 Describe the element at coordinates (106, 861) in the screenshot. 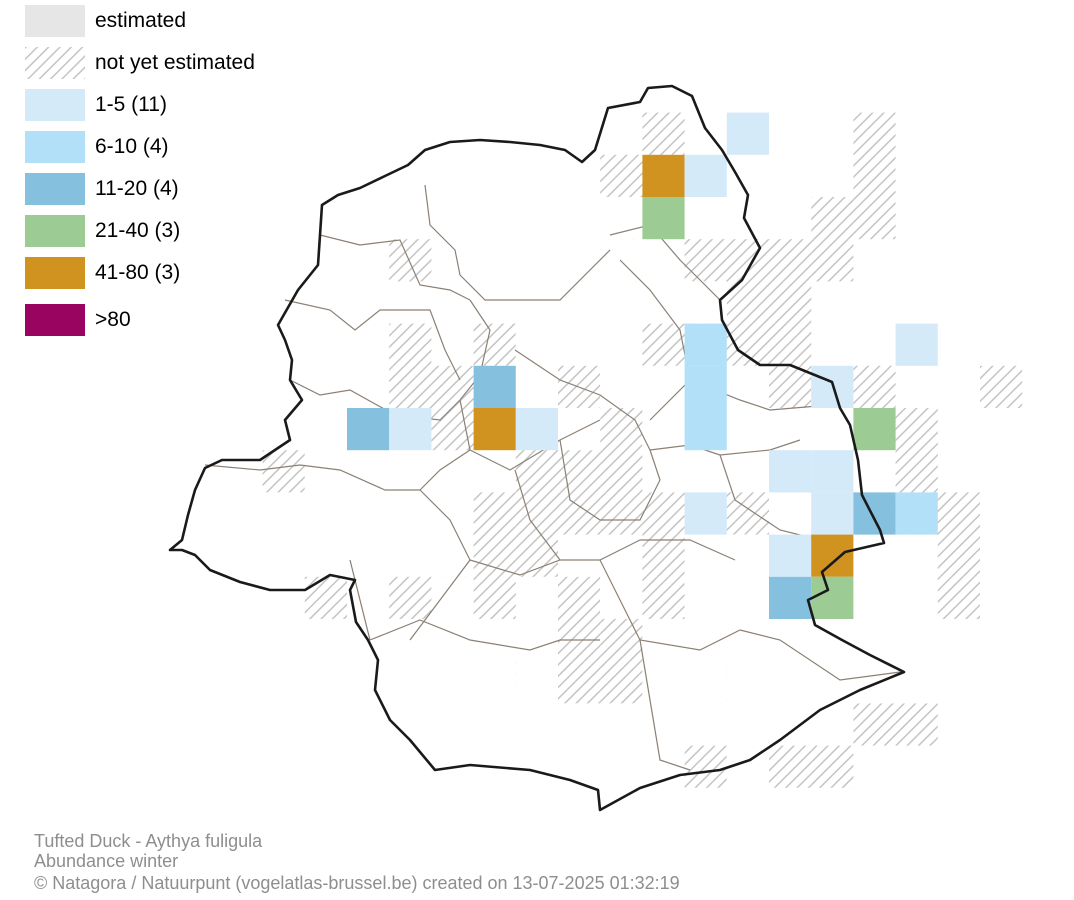

I see `map-subtitle: Abundance winter` at that location.